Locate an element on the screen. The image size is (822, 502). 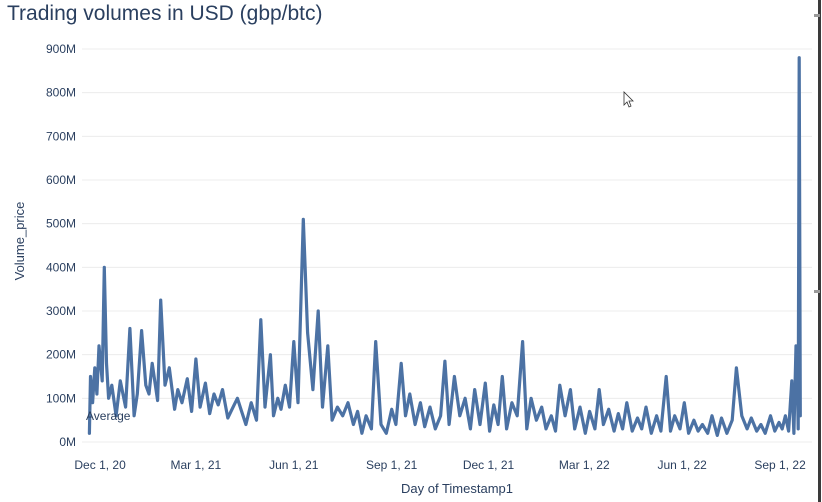
y-tick-label: 500M is located at coordinates (61, 224).